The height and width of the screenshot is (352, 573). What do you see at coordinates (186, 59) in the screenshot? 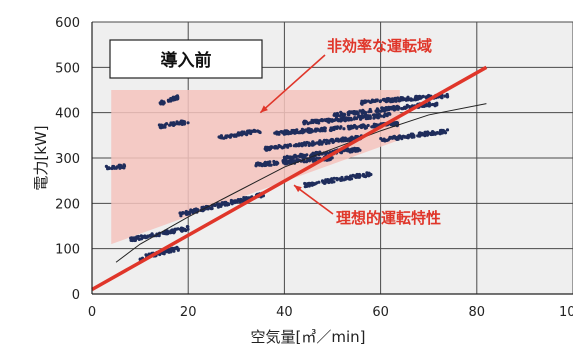
I see `box-label-frame` at bounding box center [186, 59].